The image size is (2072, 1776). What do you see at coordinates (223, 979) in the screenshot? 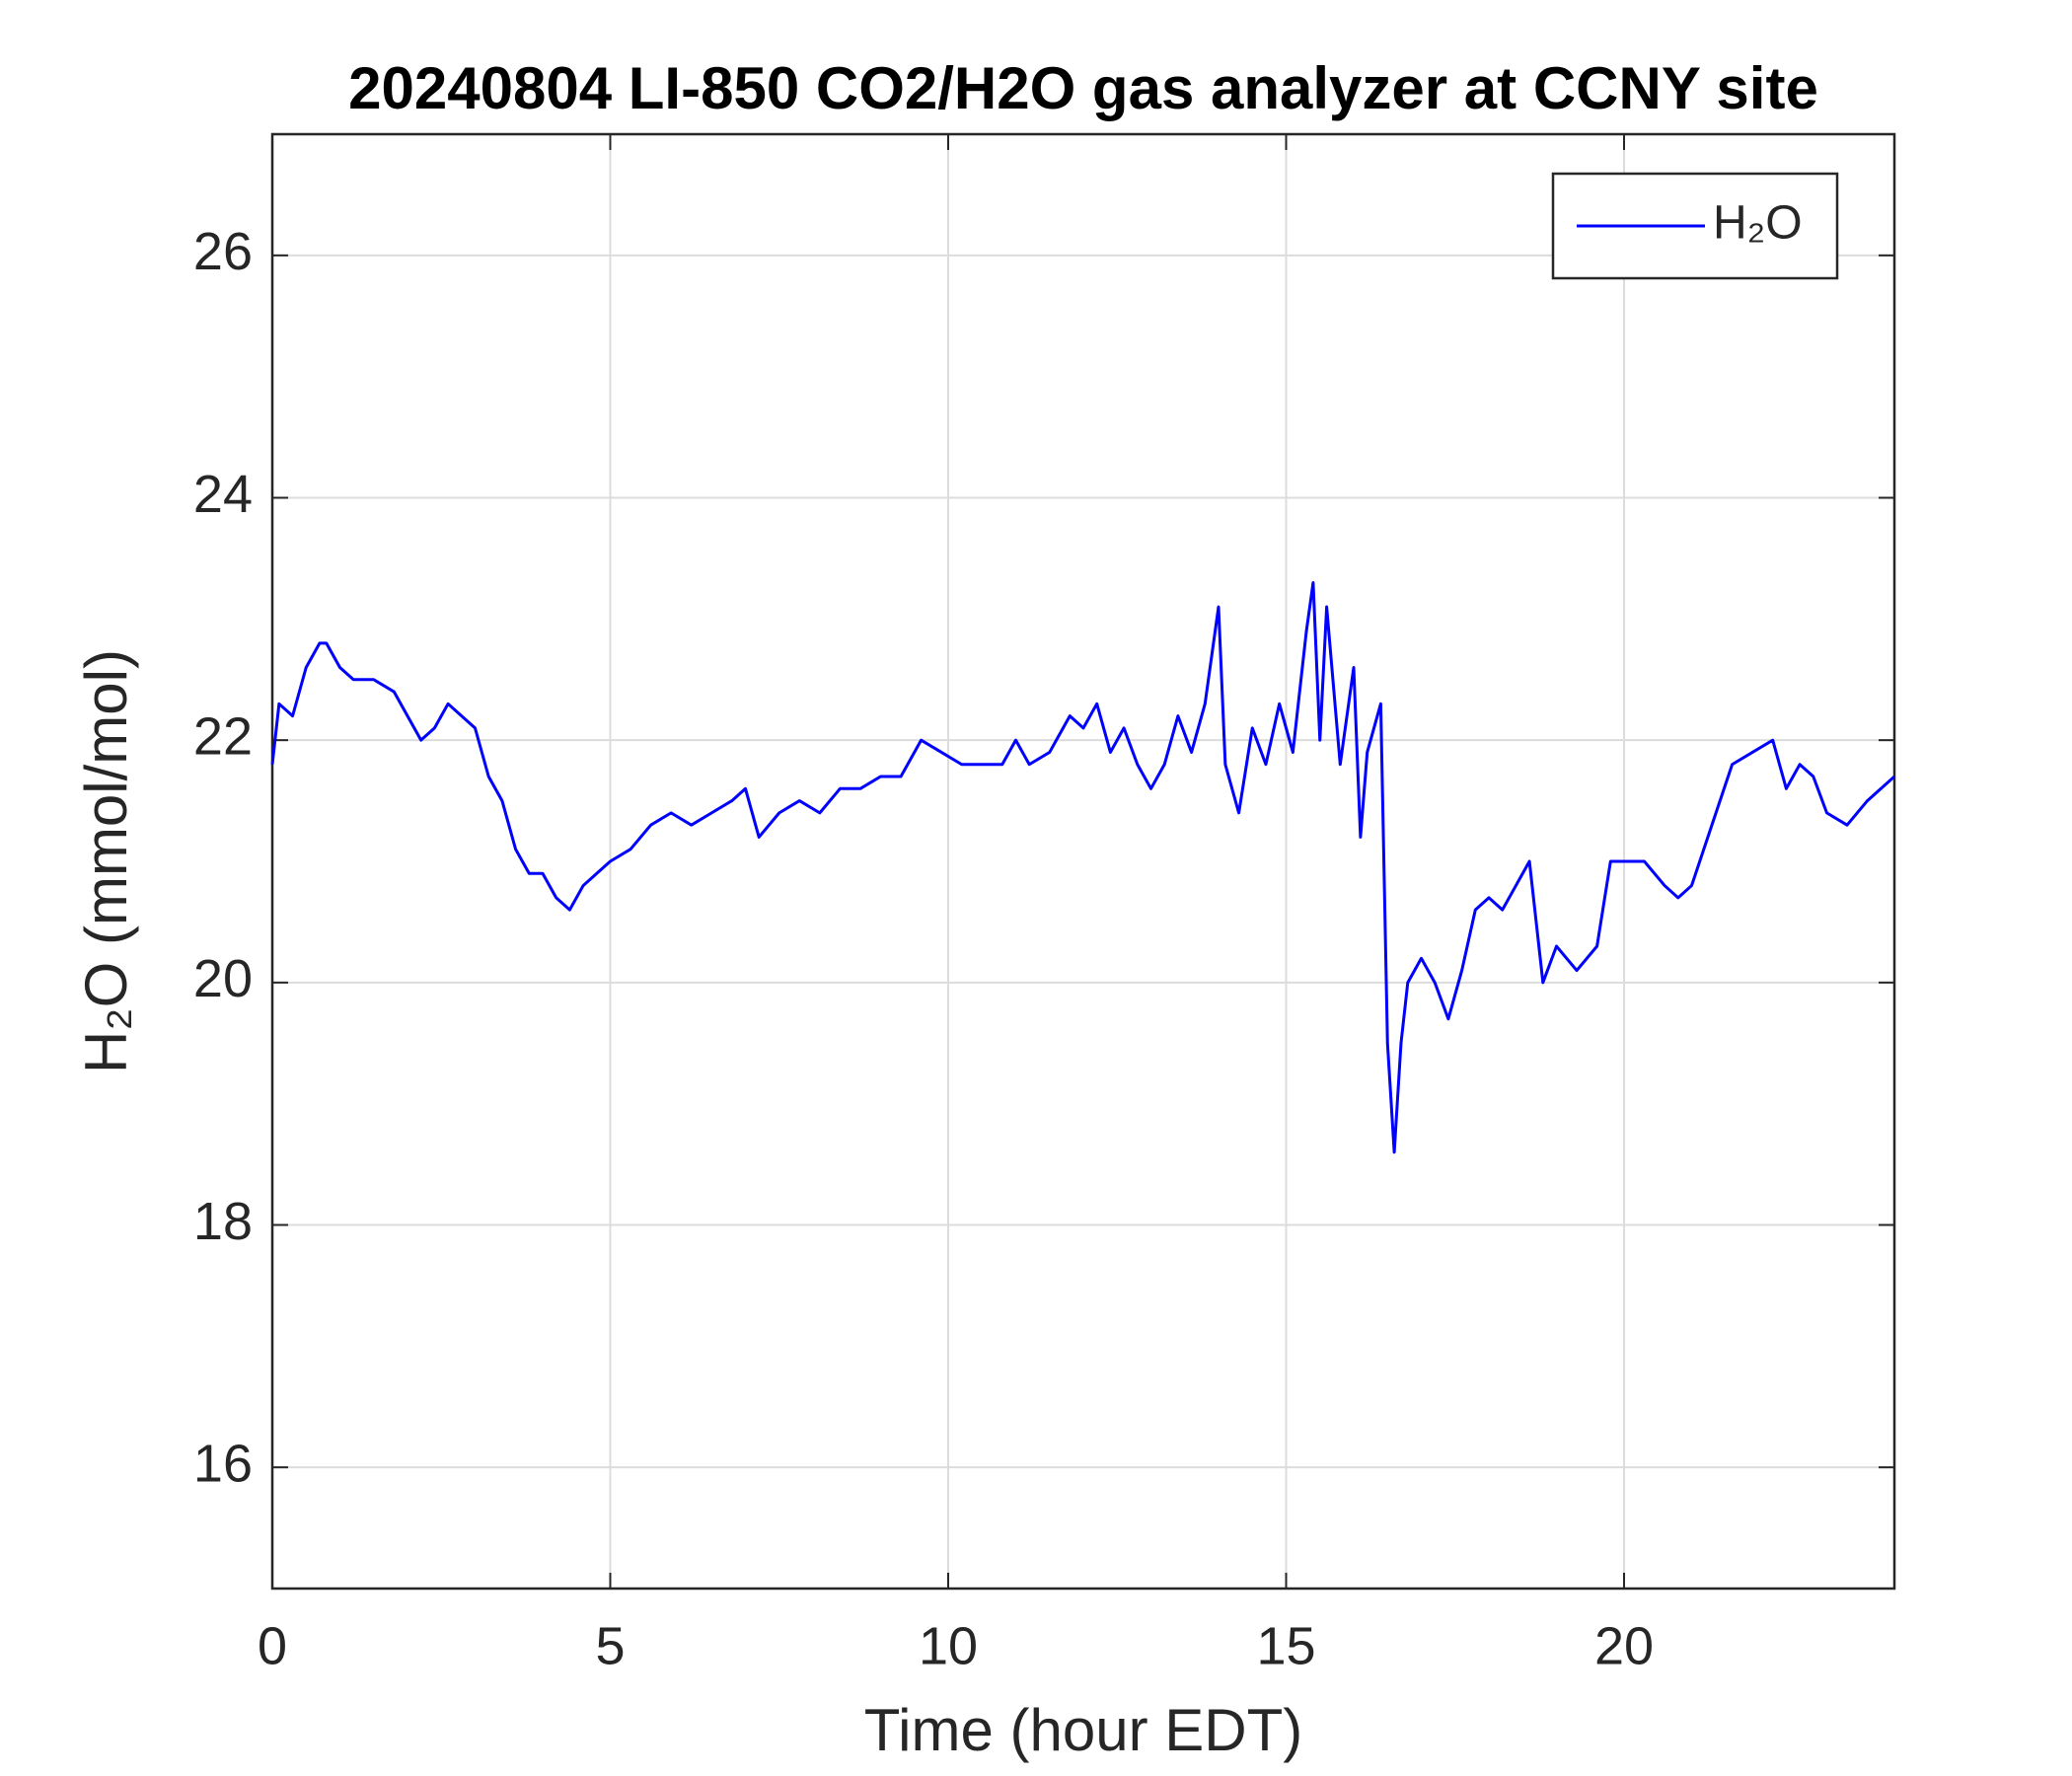
I see `y-tick-label: 20` at bounding box center [223, 979].